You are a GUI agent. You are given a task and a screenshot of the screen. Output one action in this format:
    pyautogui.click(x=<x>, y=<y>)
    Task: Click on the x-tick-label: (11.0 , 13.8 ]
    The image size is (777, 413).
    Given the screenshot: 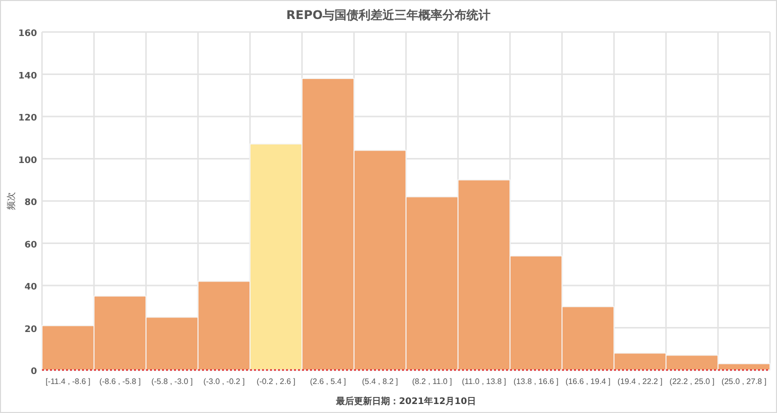 What is the action you would take?
    pyautogui.click(x=484, y=381)
    